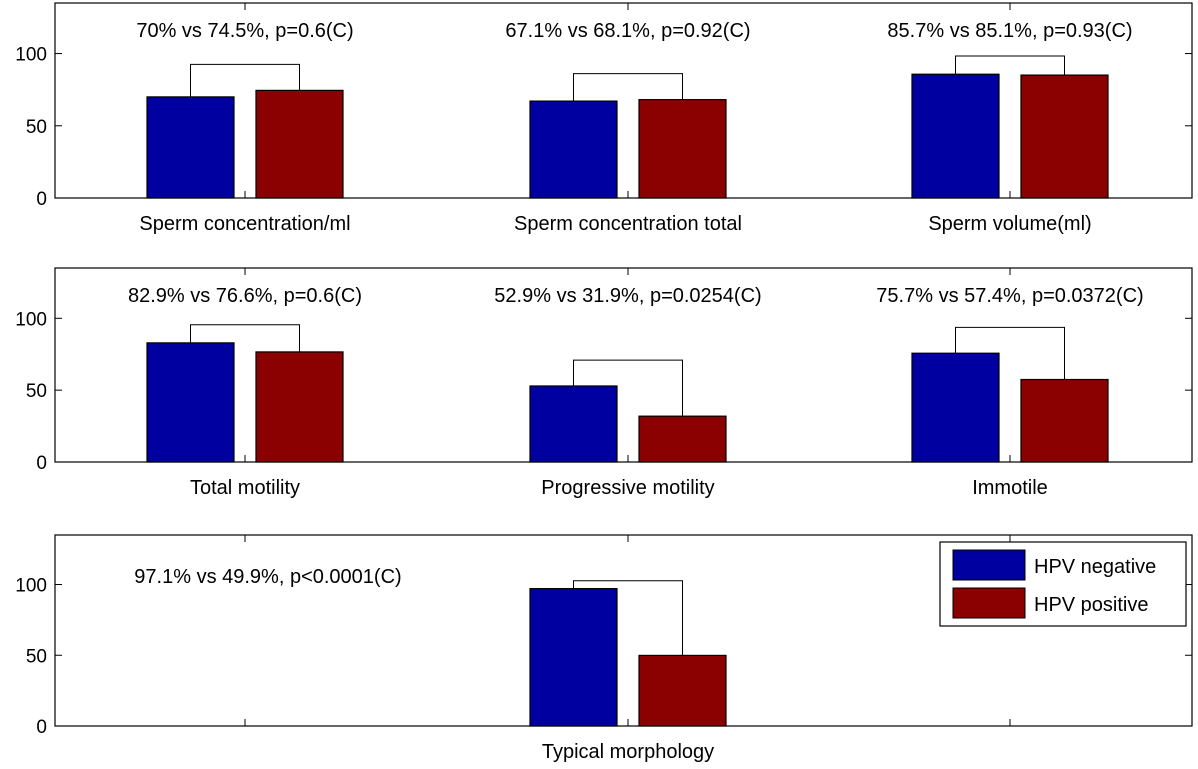  What do you see at coordinates (1009, 31) in the screenshot?
I see `annotation: 85.7% vs 85.1%, p=0.93(C)` at bounding box center [1009, 31].